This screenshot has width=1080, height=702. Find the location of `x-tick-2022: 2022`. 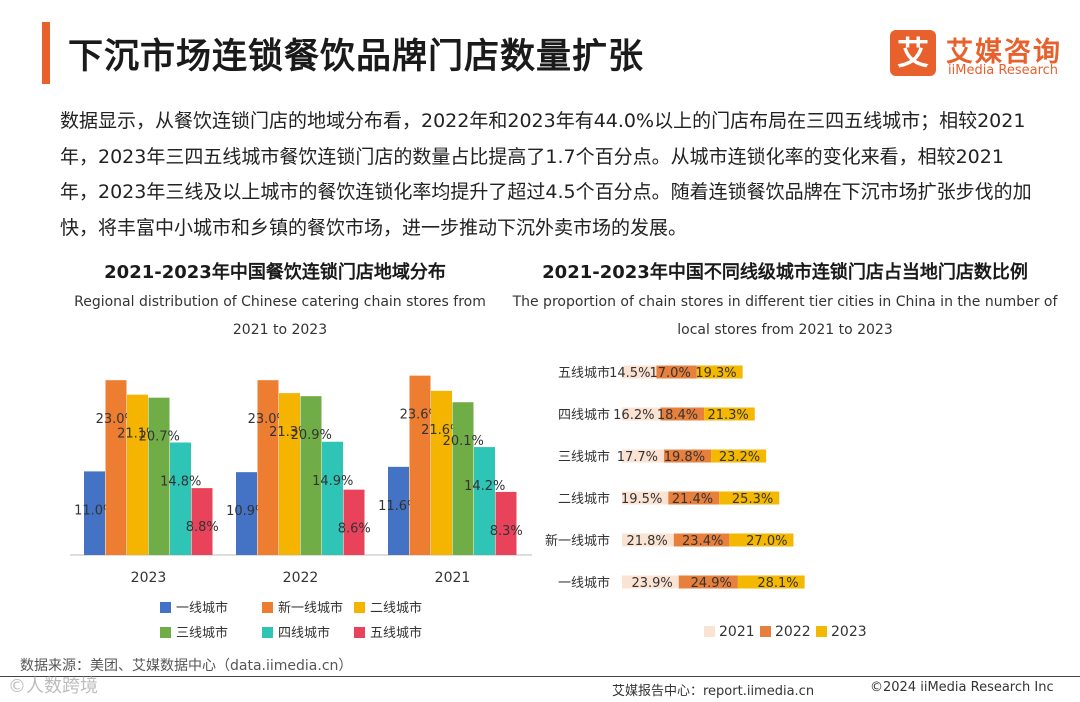

x-tick-2022: 2022 is located at coordinates (301, 578).